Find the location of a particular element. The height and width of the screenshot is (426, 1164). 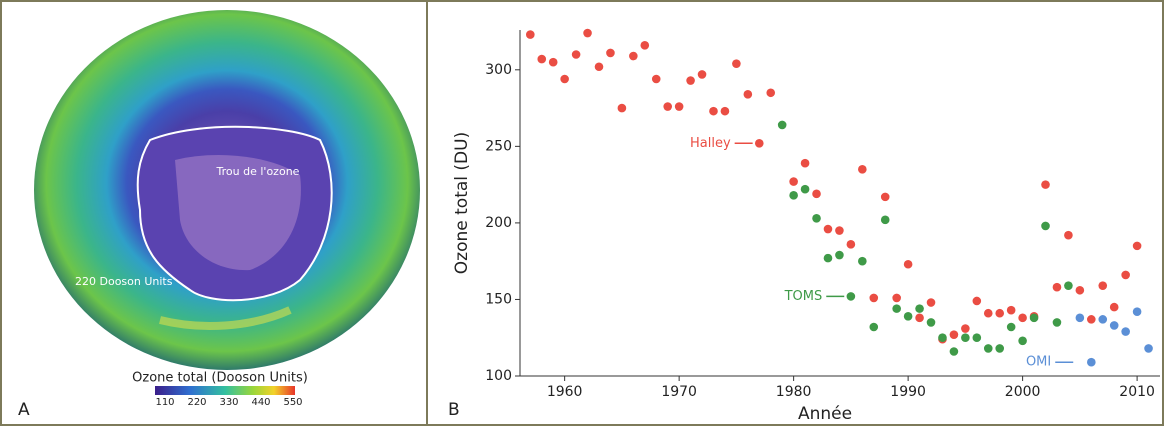

y-tick-label: 200 is located at coordinates (498, 223).